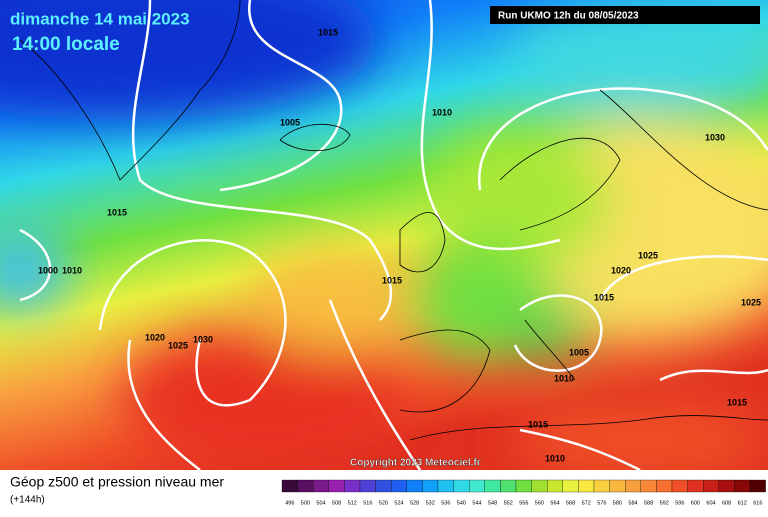 The width and height of the screenshot is (768, 517). What do you see at coordinates (695, 503) in the screenshot?
I see `scale-label: 600` at bounding box center [695, 503].